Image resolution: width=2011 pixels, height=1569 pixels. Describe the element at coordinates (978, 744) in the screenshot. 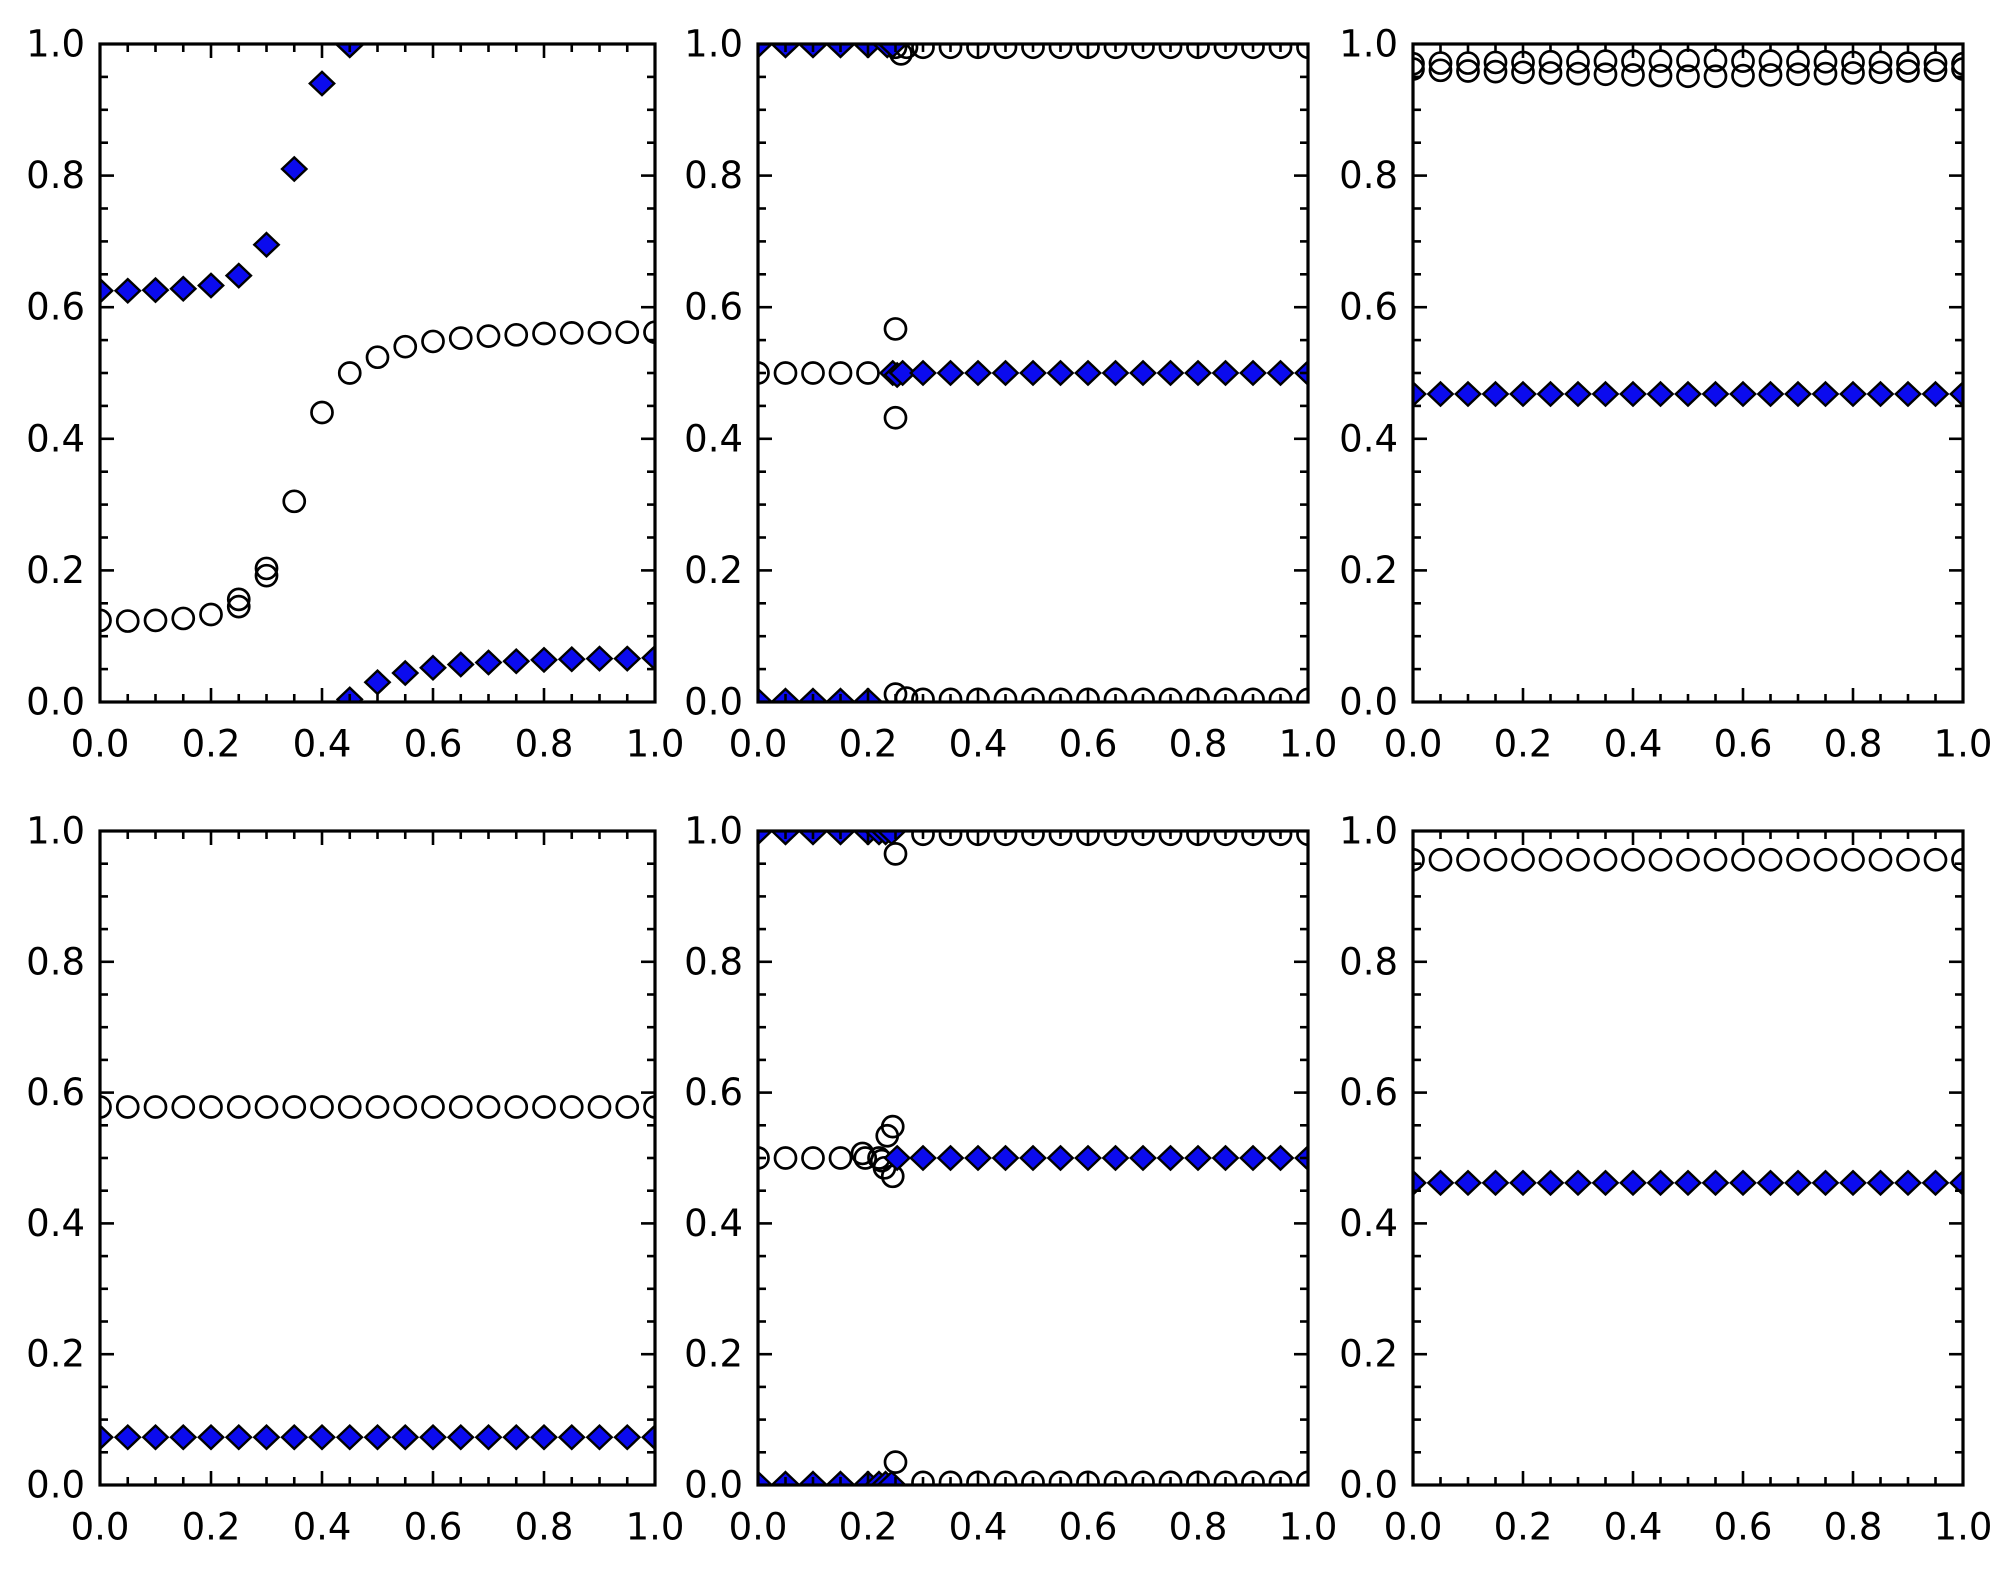

I see `x-tick-label: 0.4` at that location.